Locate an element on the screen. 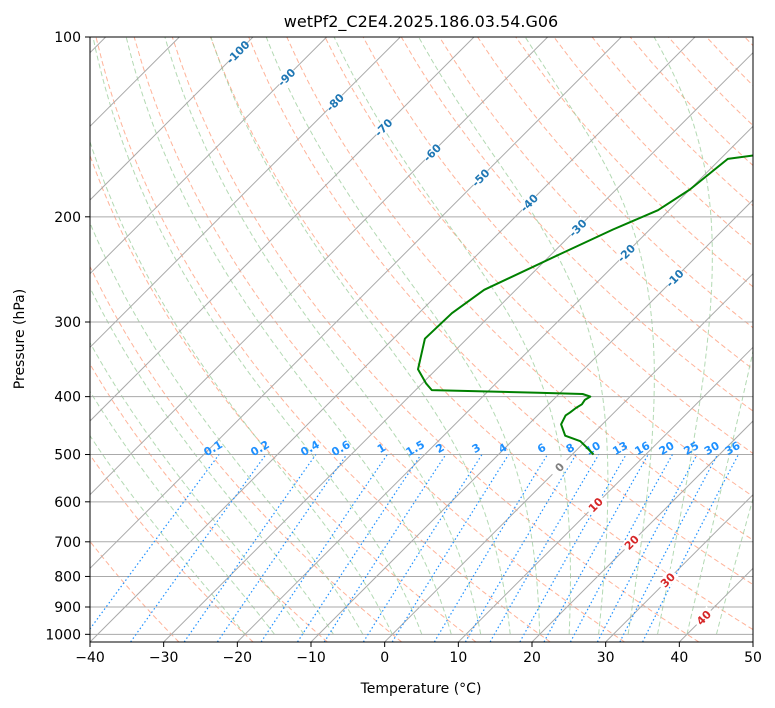  x-axis-title: Temperature (°C) is located at coordinates (421, 689).